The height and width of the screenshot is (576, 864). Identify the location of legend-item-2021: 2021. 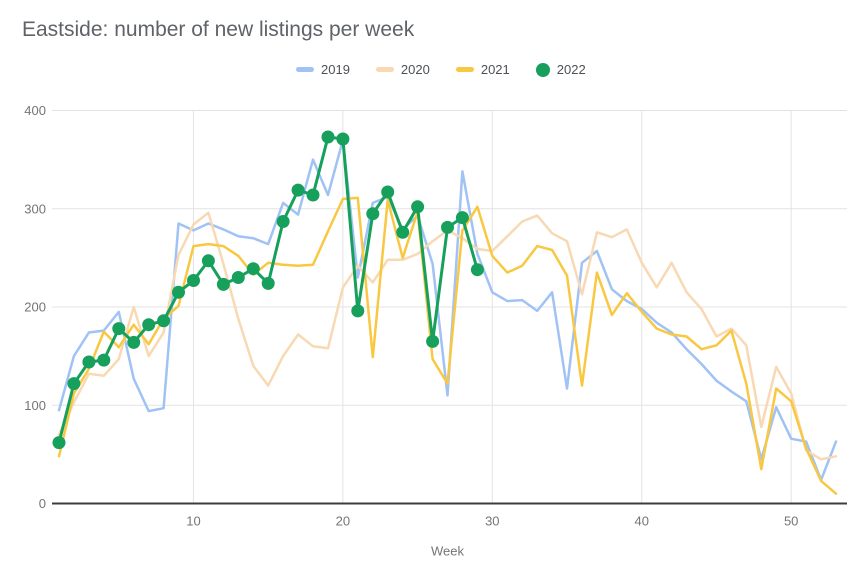
(482, 69).